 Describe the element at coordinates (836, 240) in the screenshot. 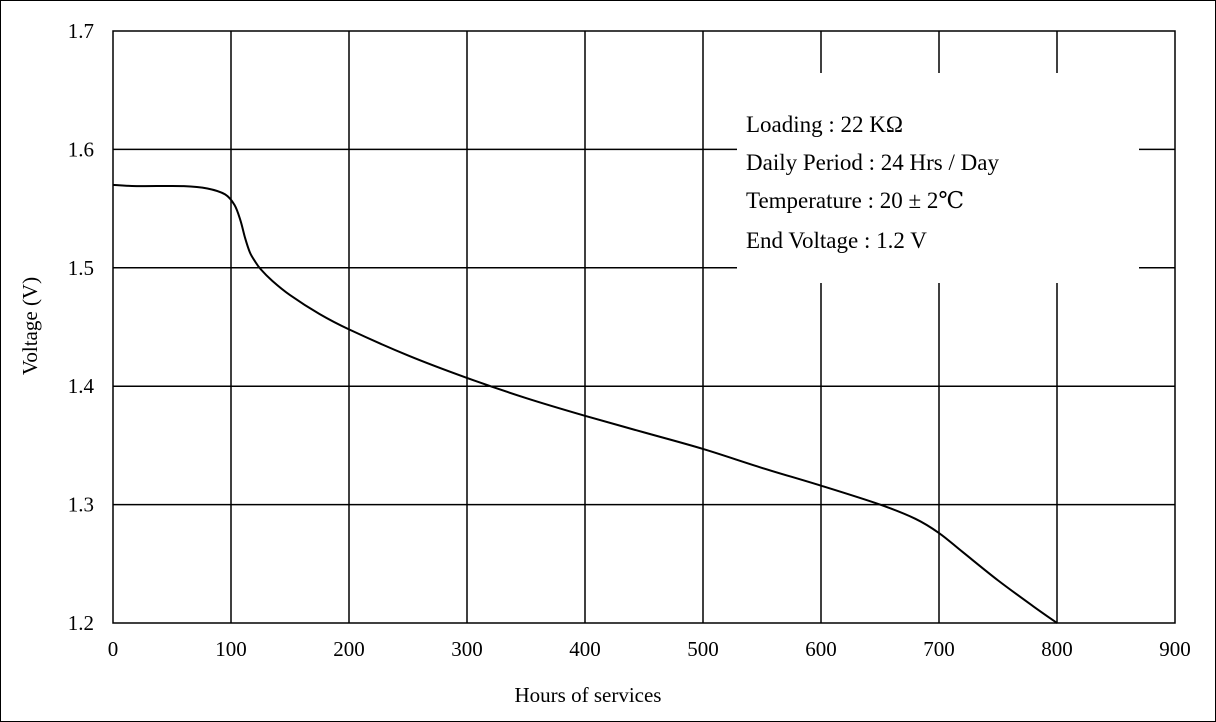

I see `annotation-end-voltage: End Voltage : 1.2 V` at that location.